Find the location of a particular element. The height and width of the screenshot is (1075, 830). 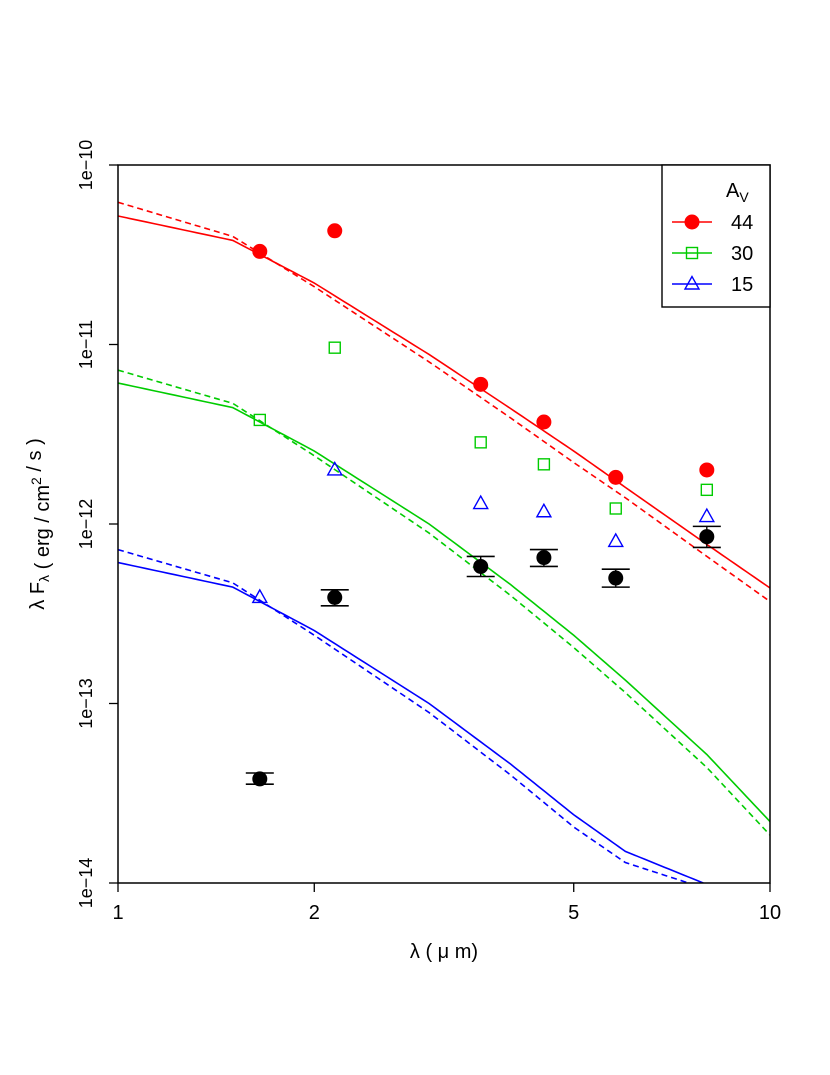

y-tick-label: 1e−10 is located at coordinates (86, 165).